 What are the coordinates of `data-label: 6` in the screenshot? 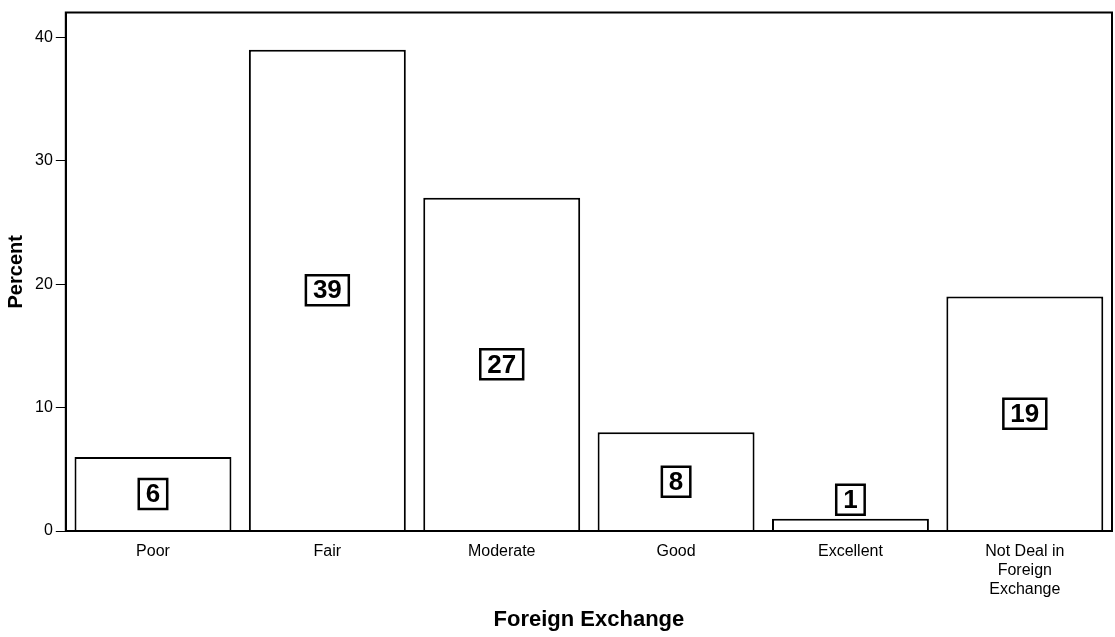 It's located at (153, 493).